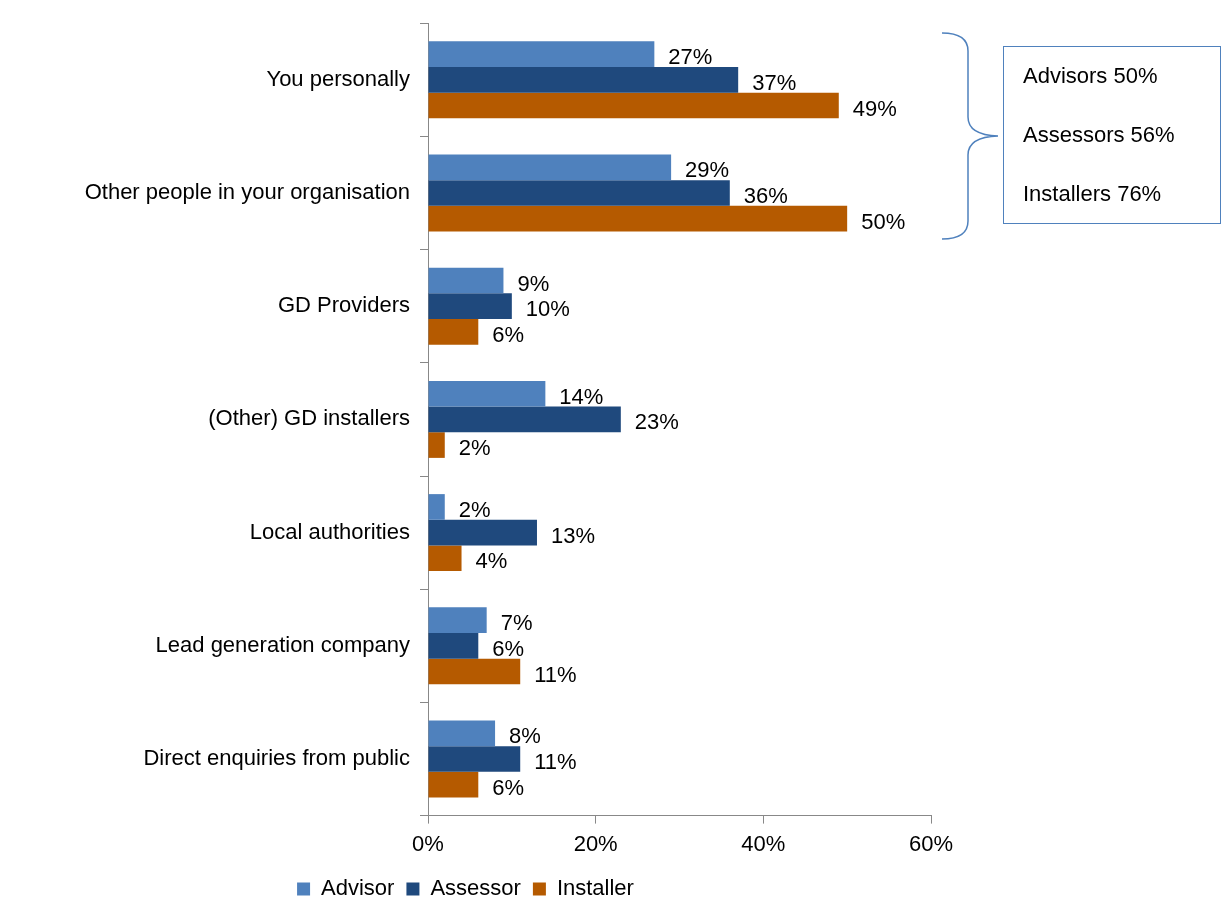 Image resolution: width=1224 pixels, height=914 pixels. Describe the element at coordinates (774, 82) in the screenshot. I see `data-label: 37%` at that location.